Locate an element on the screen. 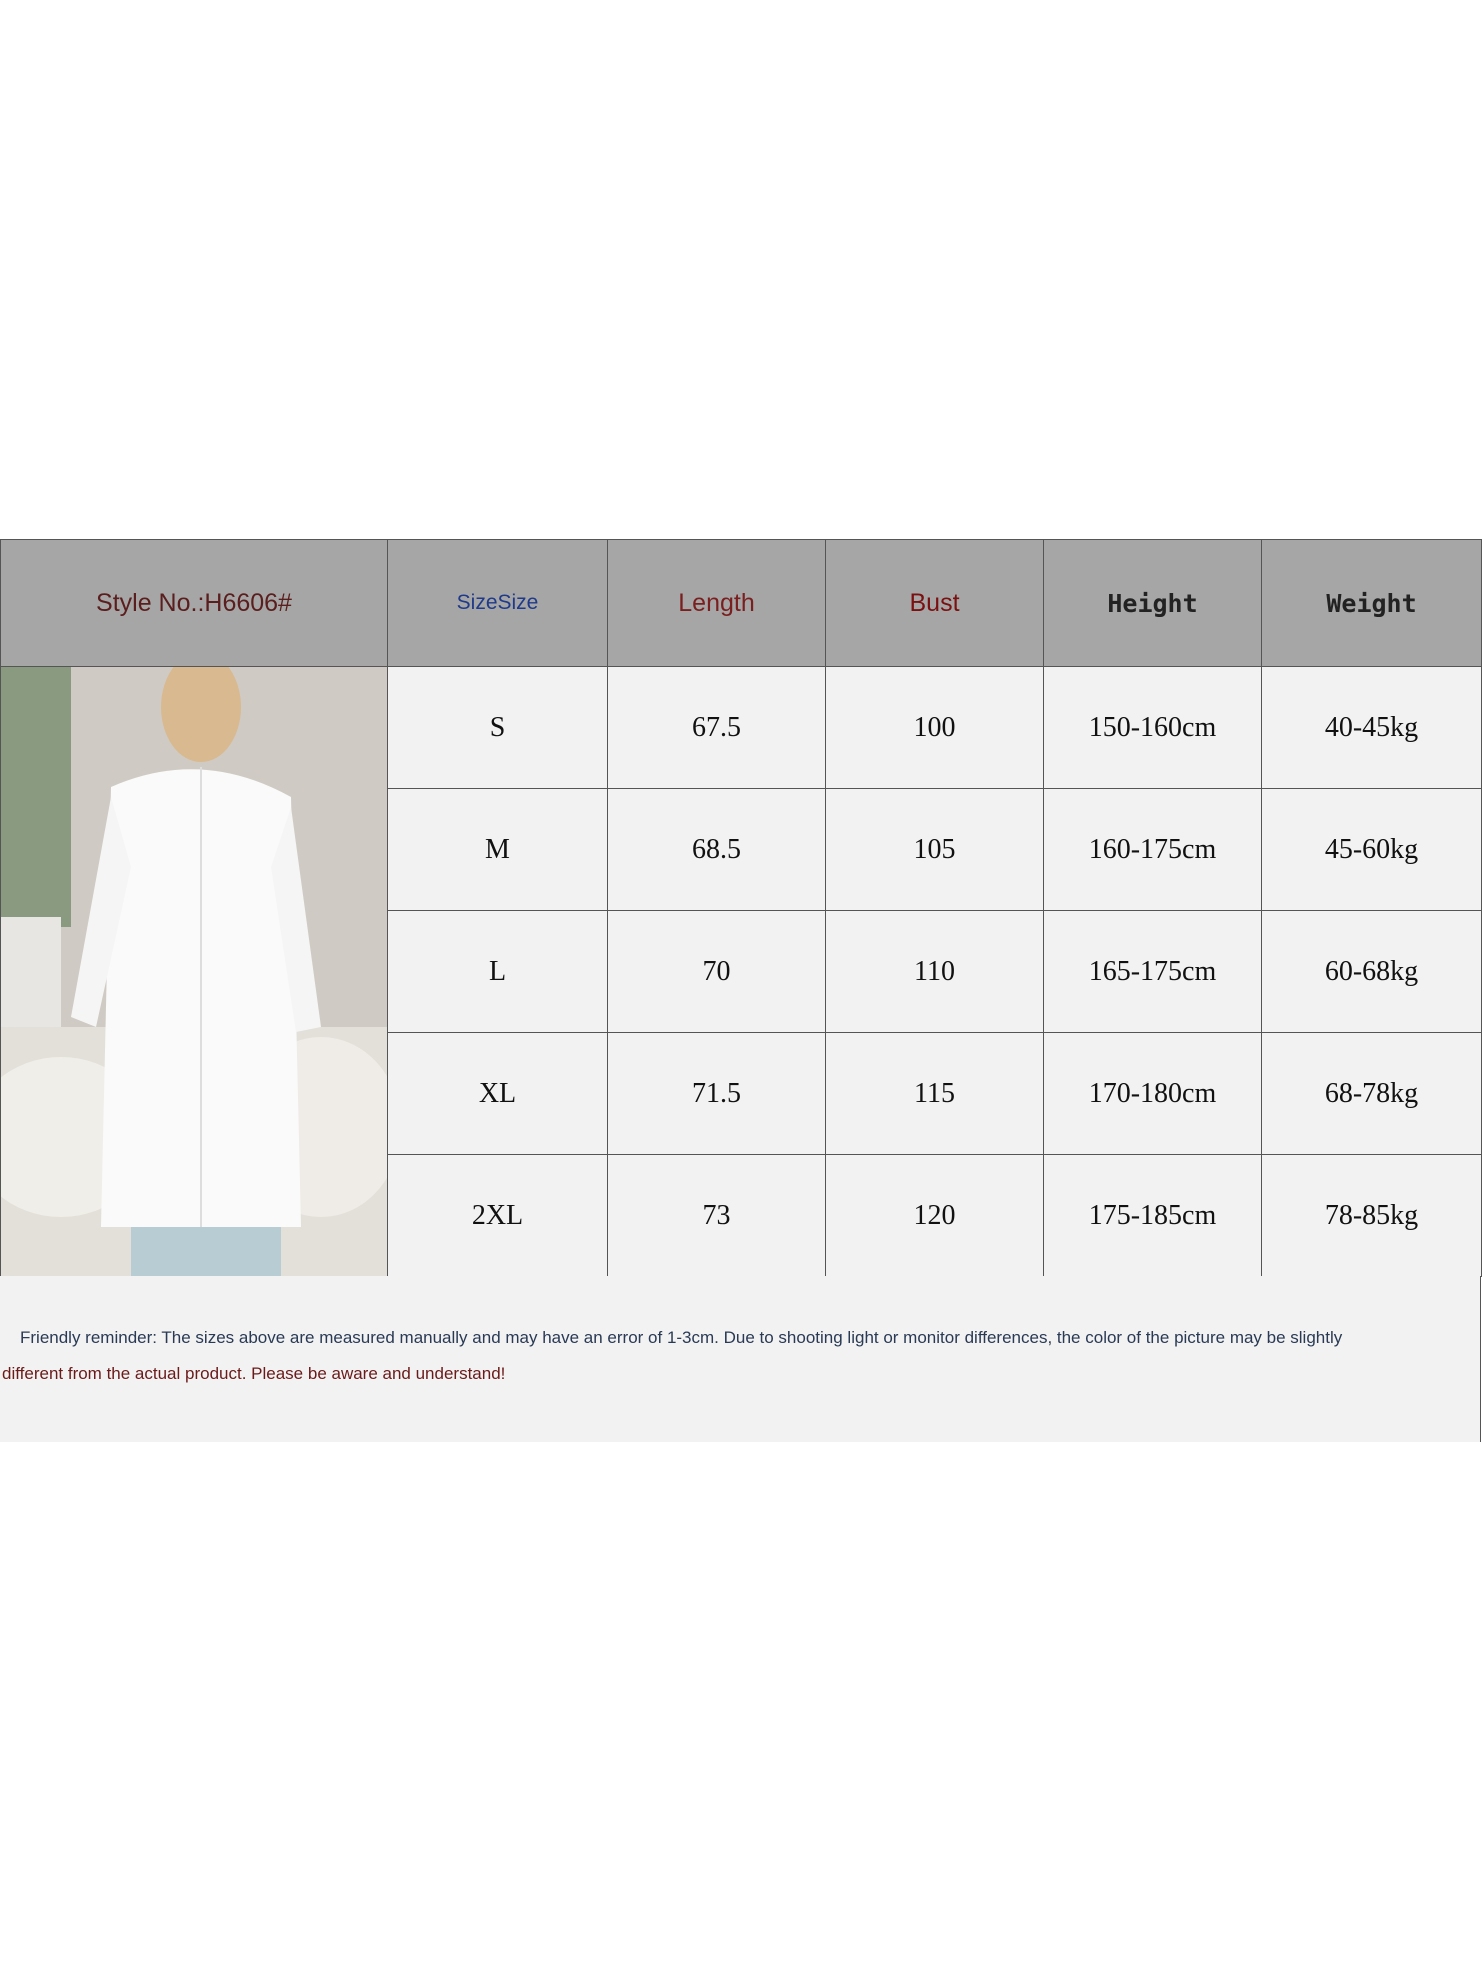 This screenshot has width=1482, height=1966. table-cell: 68-78kg is located at coordinates (1371, 1093).